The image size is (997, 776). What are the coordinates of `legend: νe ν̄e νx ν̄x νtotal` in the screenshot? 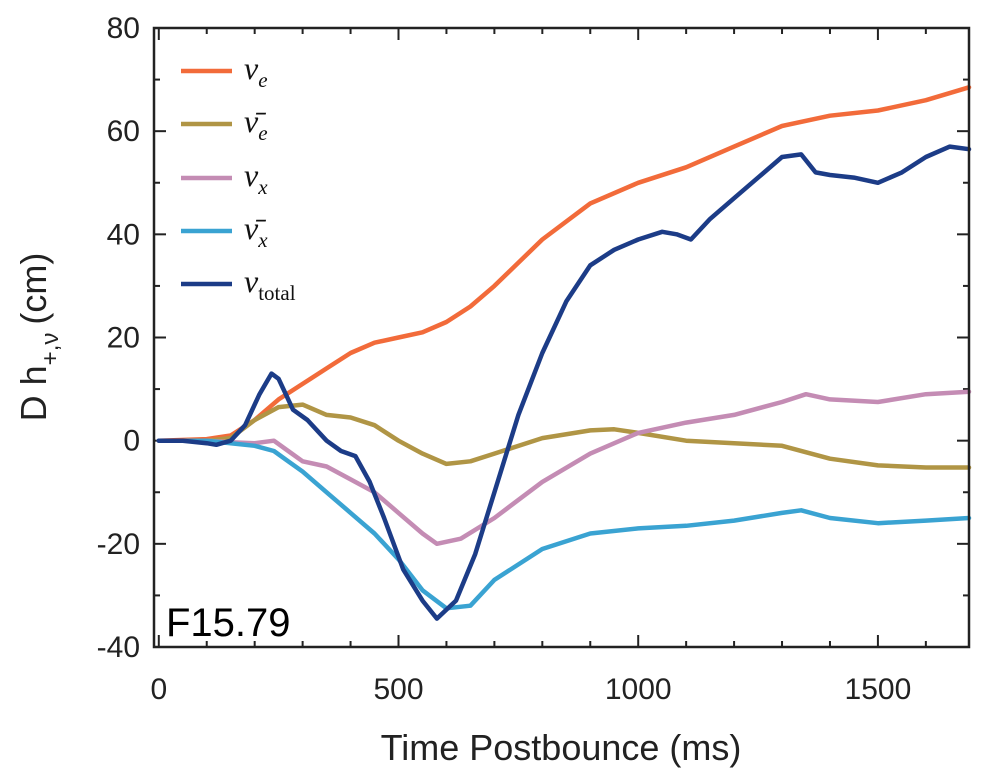 It's located at (238, 177).